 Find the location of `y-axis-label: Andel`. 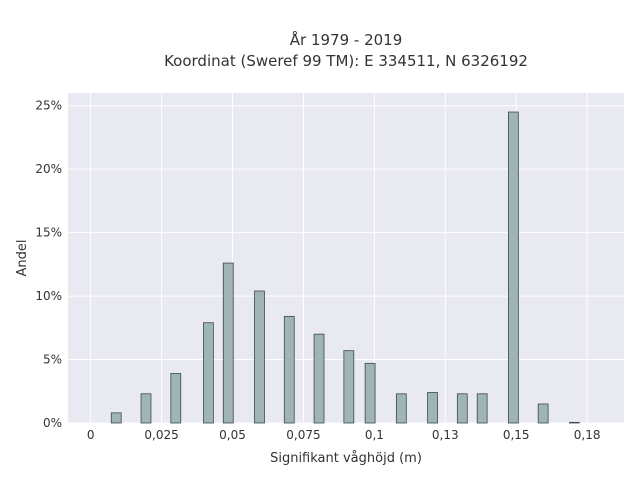

y-axis-label: Andel is located at coordinates (22, 258).